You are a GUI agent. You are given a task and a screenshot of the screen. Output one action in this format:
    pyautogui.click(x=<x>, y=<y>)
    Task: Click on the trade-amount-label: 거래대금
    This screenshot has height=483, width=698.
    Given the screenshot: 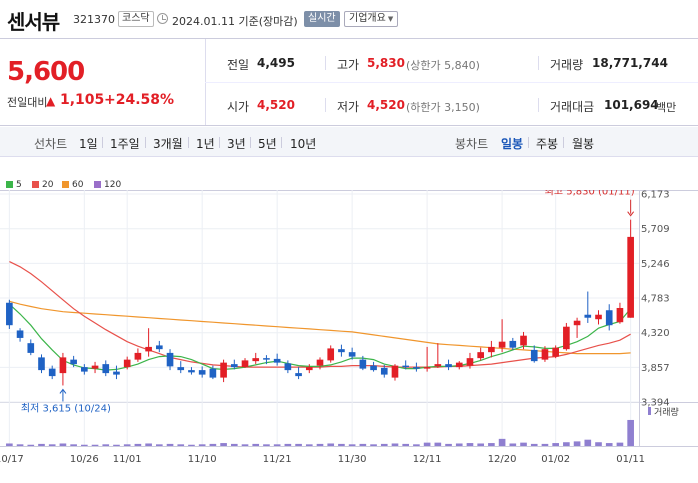 What is the action you would take?
    pyautogui.click(x=572, y=107)
    